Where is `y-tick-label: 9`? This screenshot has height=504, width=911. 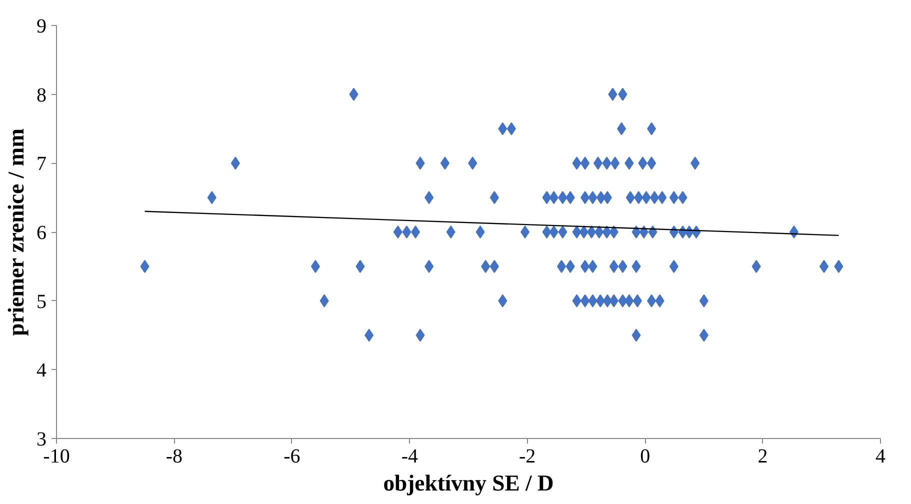
y-tick-label: 9 is located at coordinates (41, 27).